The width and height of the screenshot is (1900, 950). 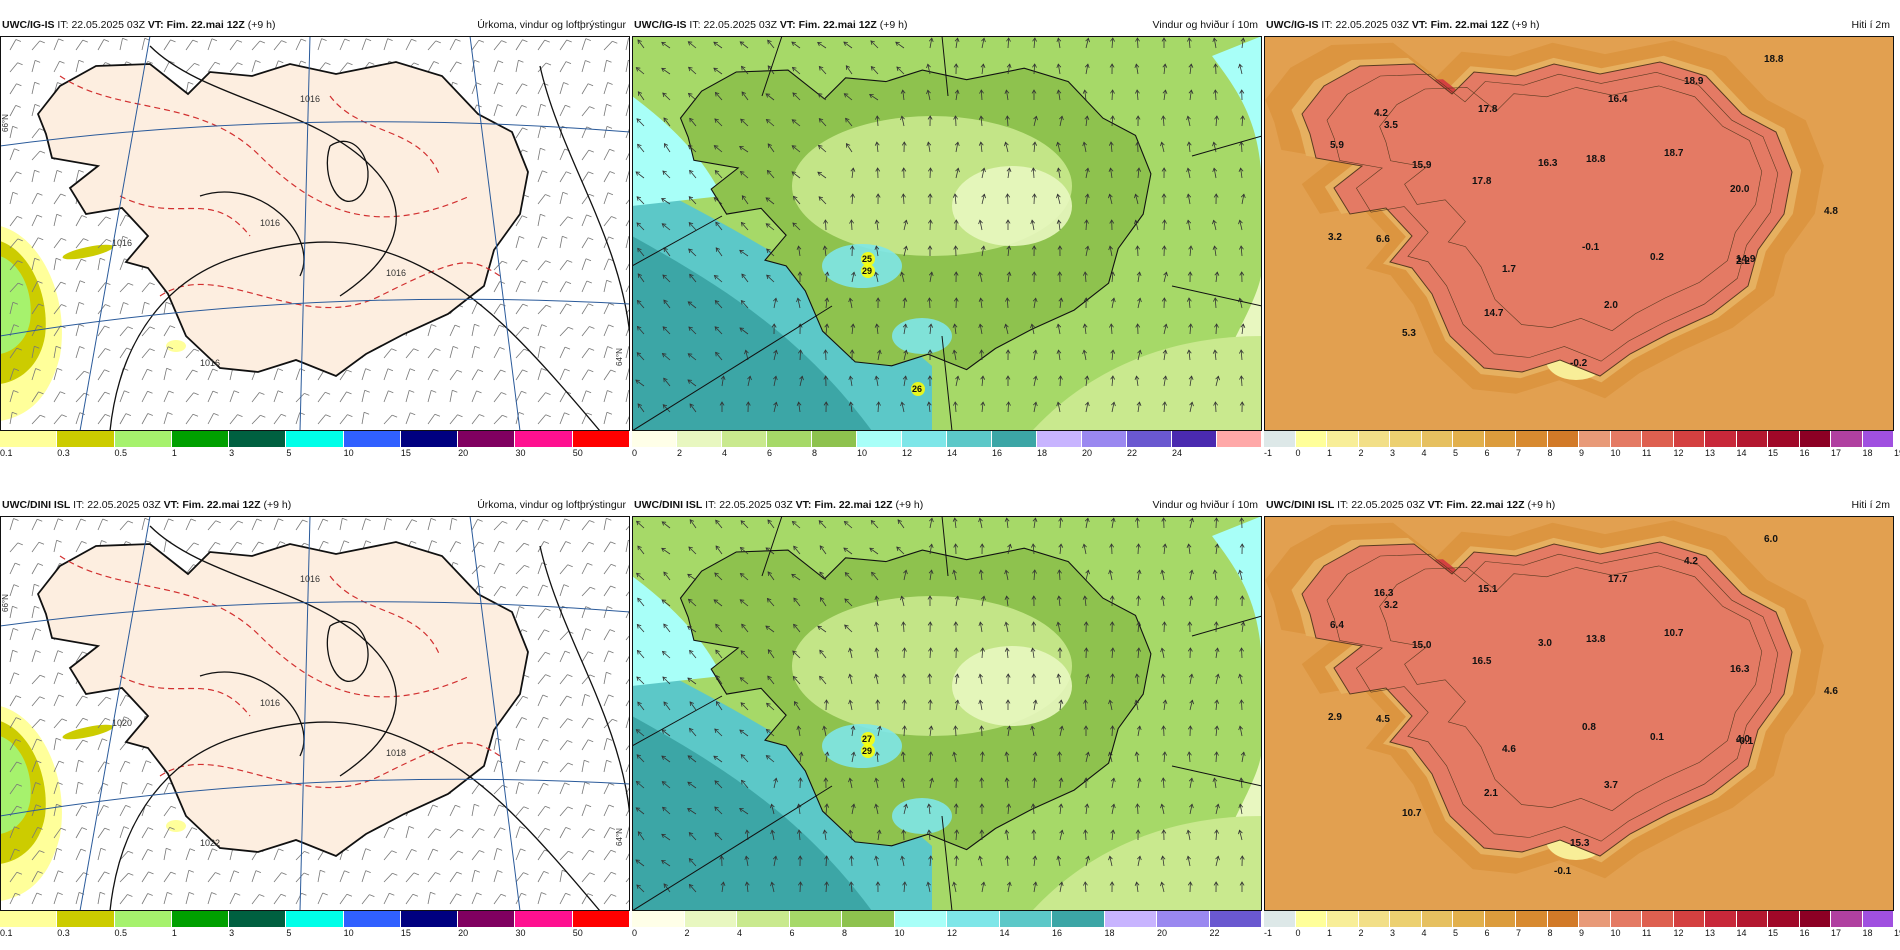 I want to click on header-vt-label: VT:, so click(x=787, y=25).